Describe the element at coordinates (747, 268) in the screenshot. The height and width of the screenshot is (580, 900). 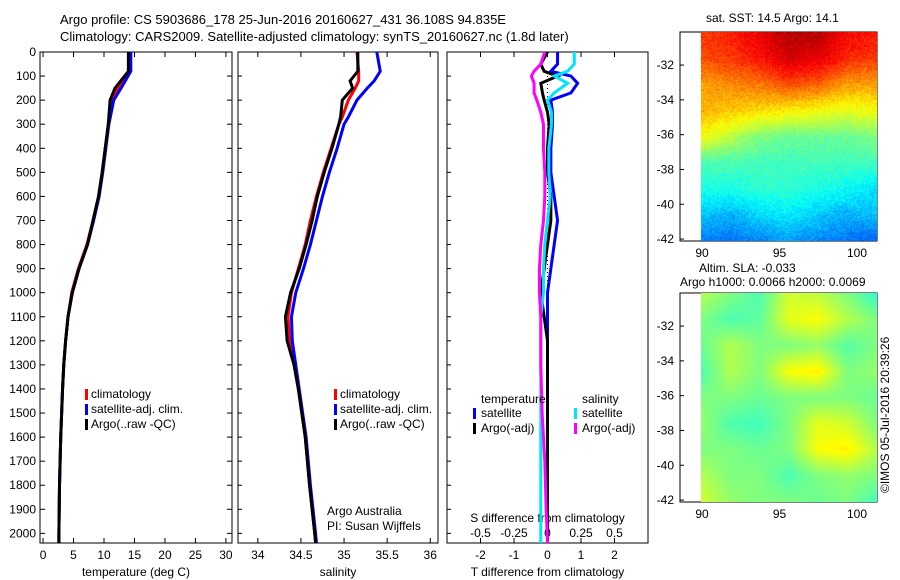
I see `sla-map-title: Altim. SLA: -0.033` at that location.